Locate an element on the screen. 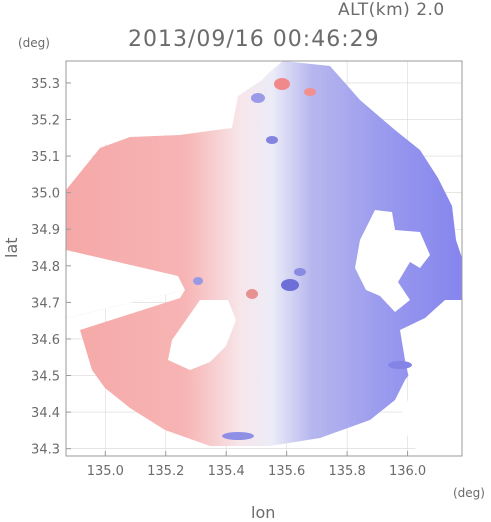 The height and width of the screenshot is (522, 491). y-tick-label: 35.0 is located at coordinates (45, 194).